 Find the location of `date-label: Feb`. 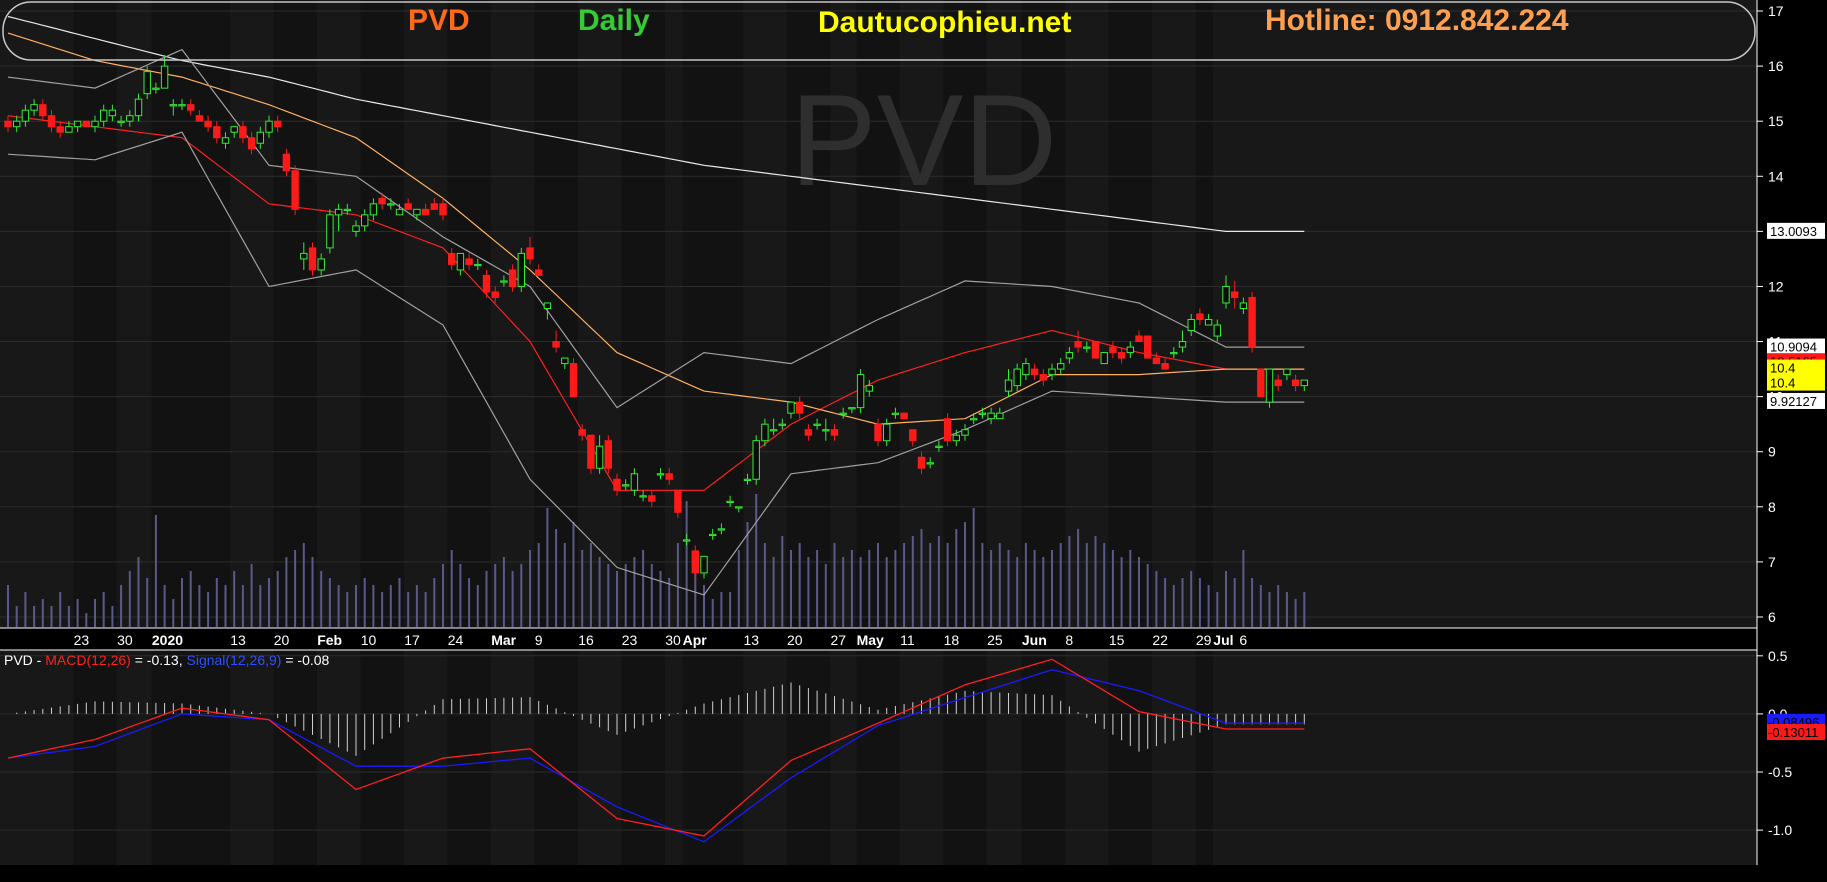

date-label: Feb is located at coordinates (329, 640).